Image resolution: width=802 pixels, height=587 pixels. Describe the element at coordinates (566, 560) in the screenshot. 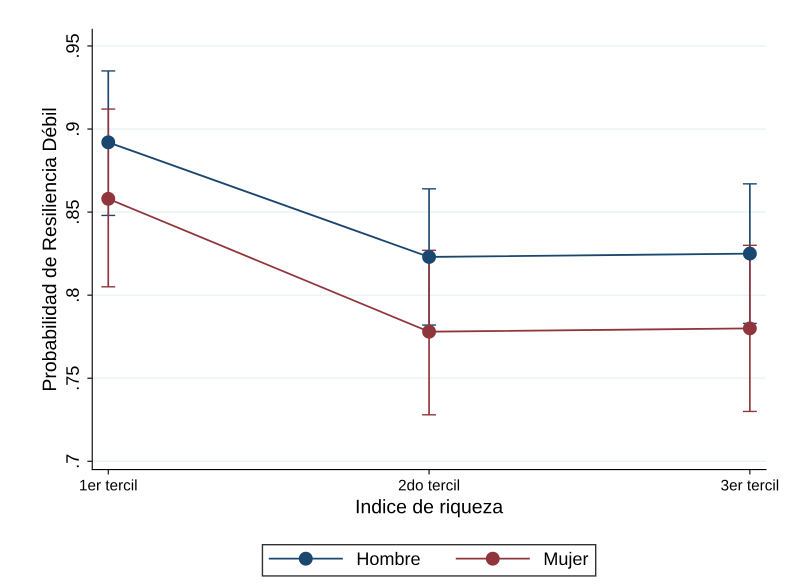

I see `legend-label: Mujer` at that location.